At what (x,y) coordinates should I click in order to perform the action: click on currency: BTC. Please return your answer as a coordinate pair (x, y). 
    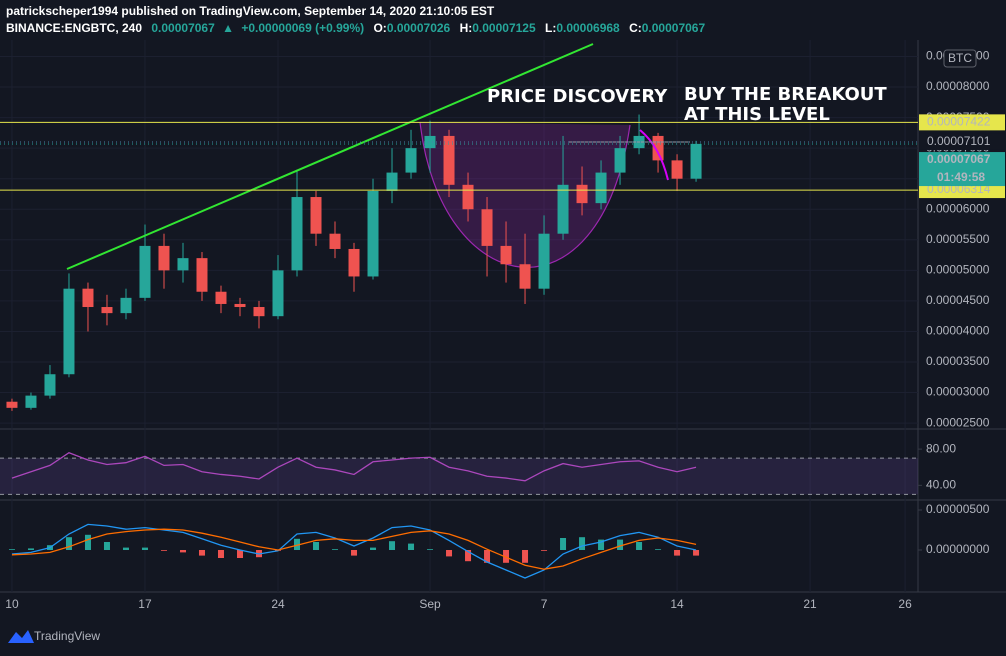
    Looking at the image, I should click on (960, 58).